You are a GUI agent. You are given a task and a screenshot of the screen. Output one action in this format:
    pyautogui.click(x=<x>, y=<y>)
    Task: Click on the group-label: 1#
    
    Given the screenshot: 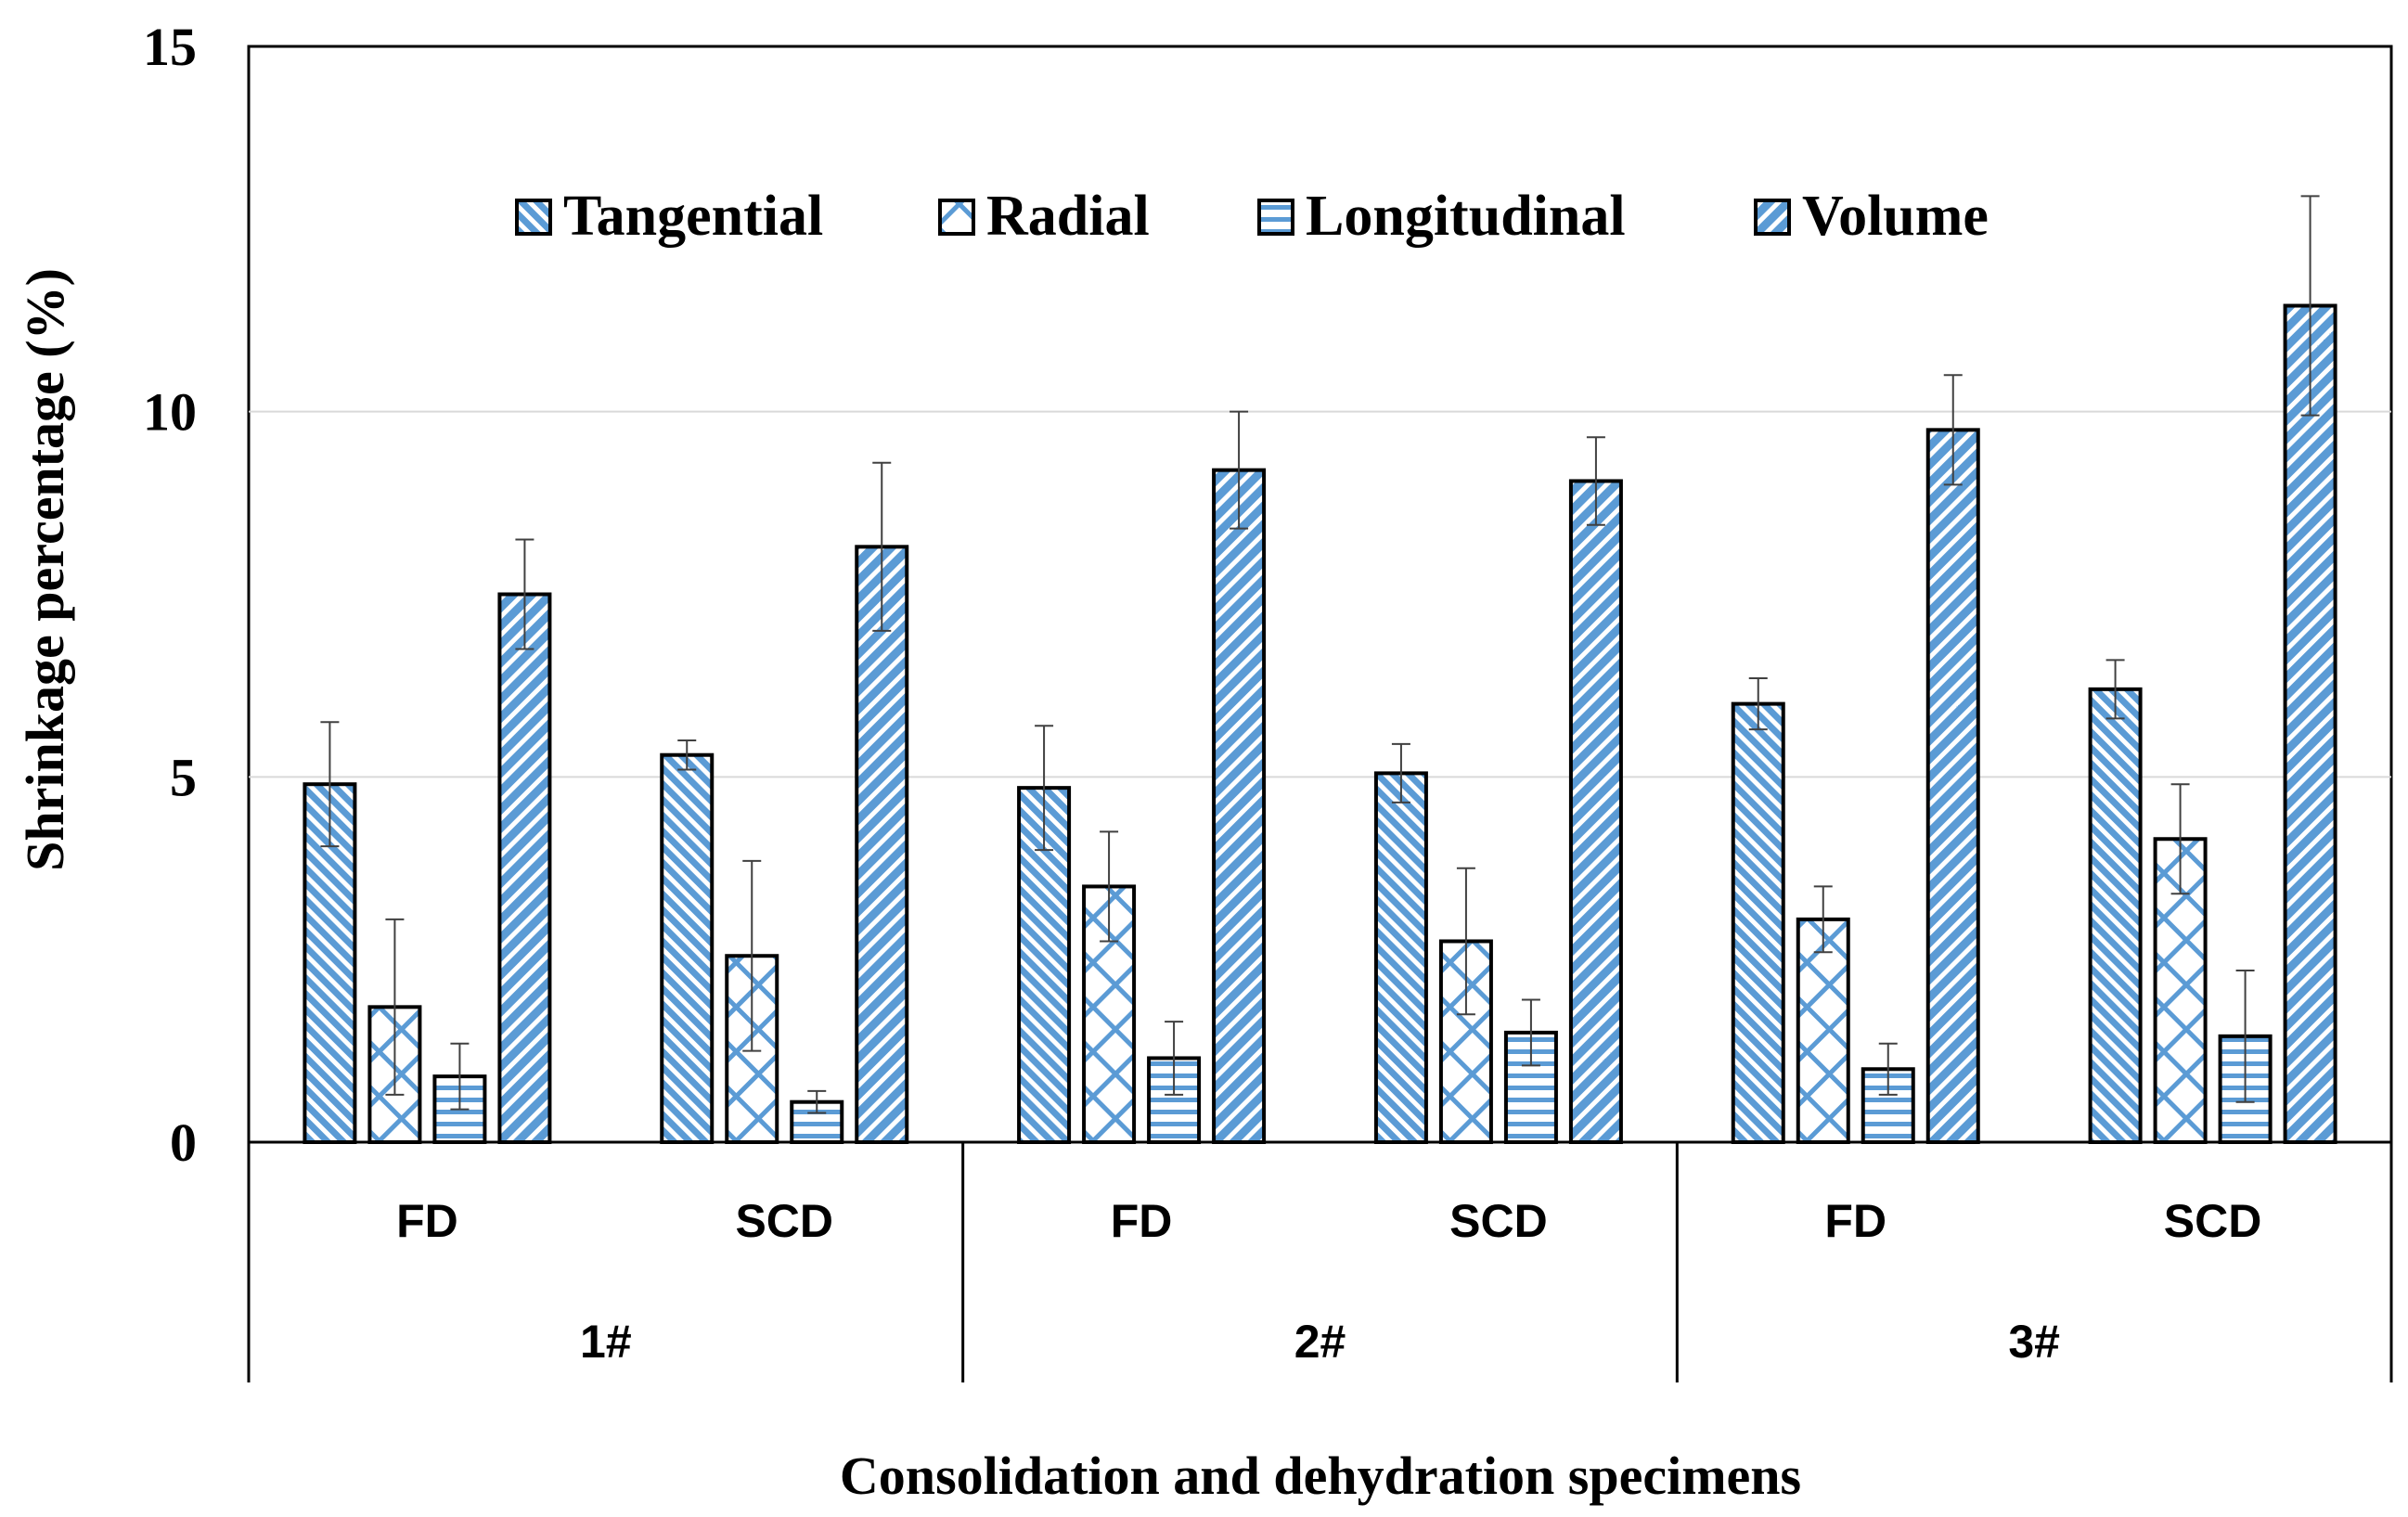 What is the action you would take?
    pyautogui.click(x=606, y=1342)
    